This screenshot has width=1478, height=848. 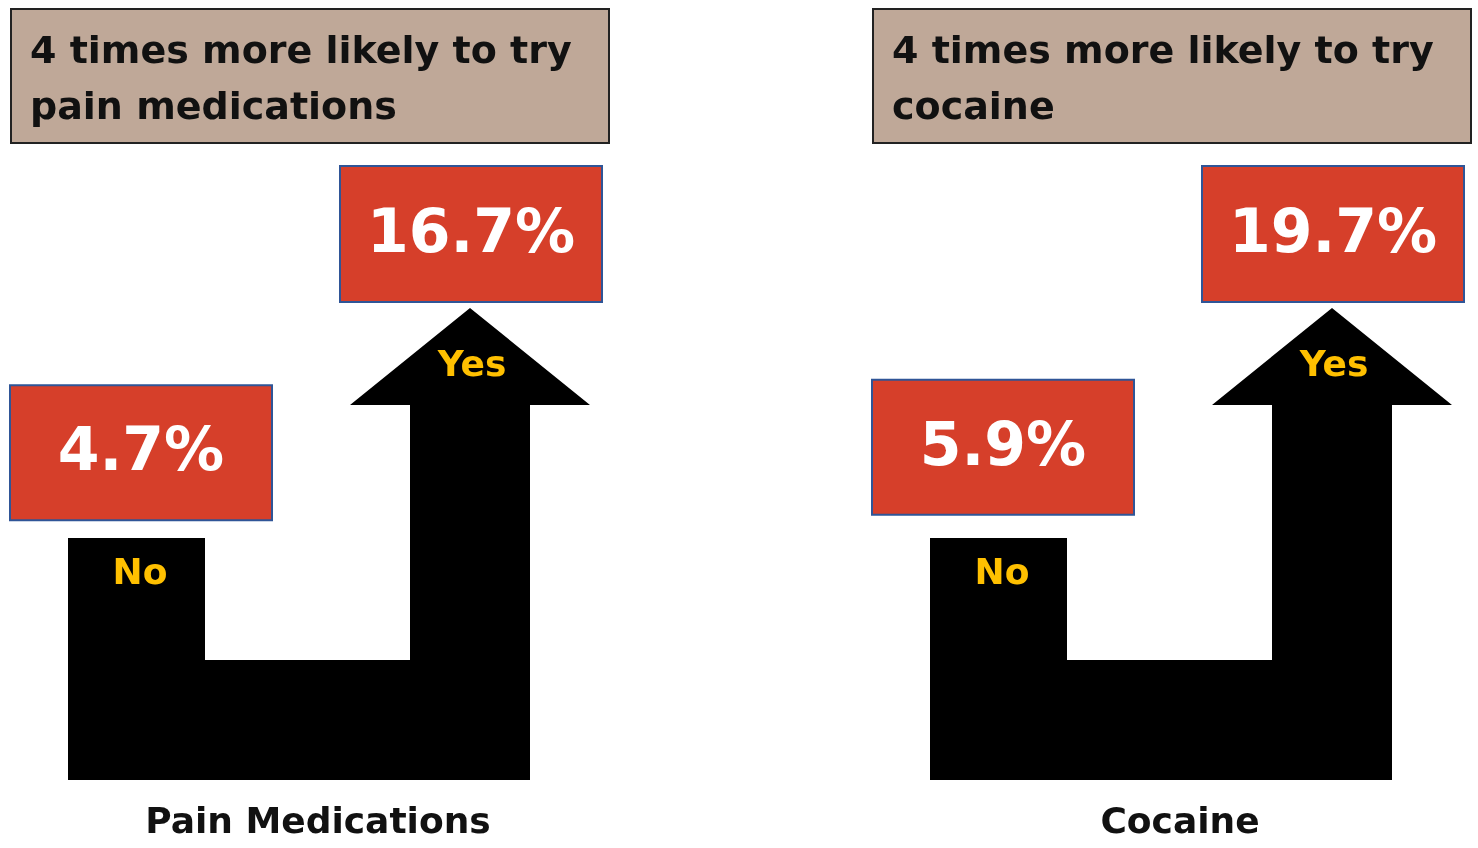 What do you see at coordinates (1180, 820) in the screenshot?
I see `text: Cocaine` at bounding box center [1180, 820].